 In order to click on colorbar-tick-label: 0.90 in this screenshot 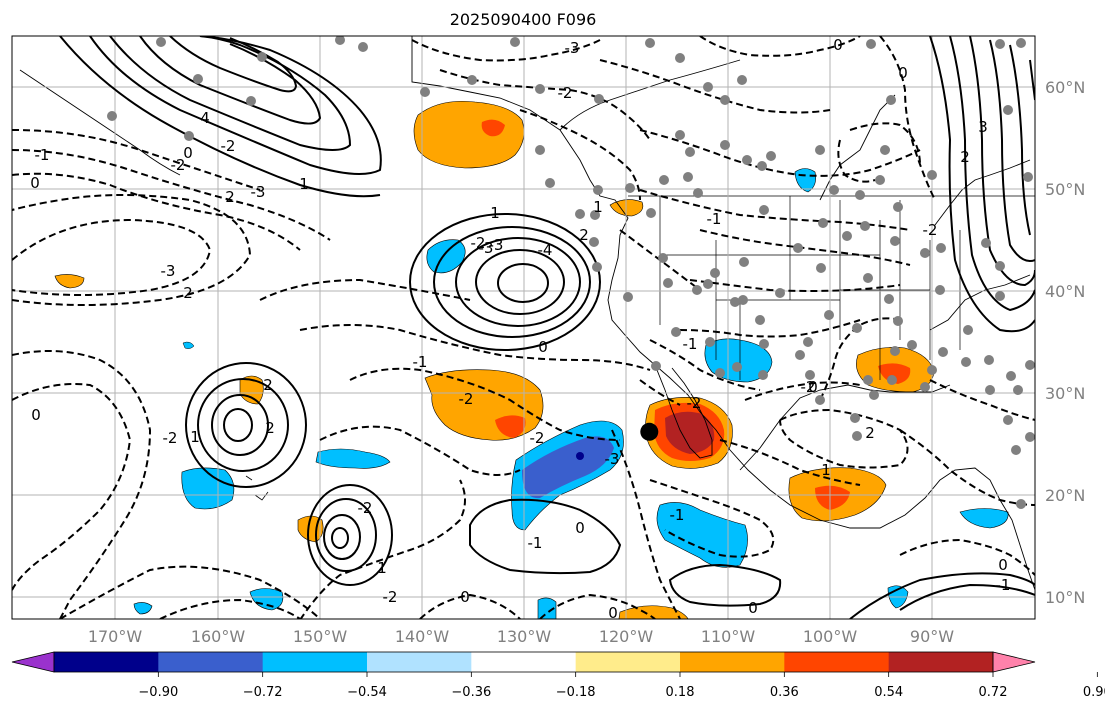, I will do `click(1094, 692)`.